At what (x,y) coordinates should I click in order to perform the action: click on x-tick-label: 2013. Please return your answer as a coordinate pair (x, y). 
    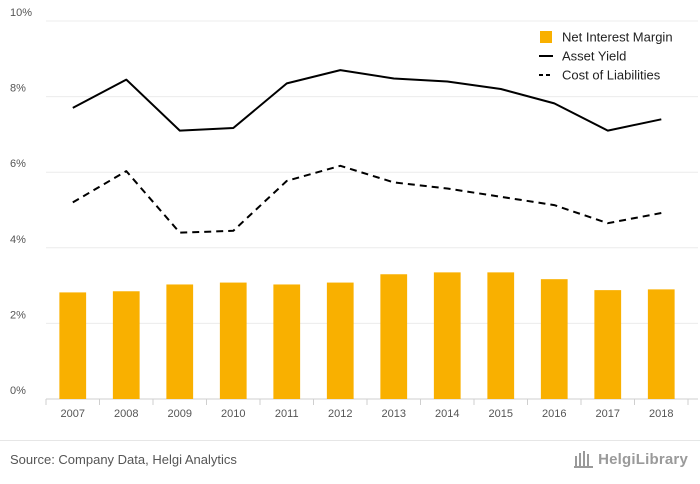
    Looking at the image, I should click on (394, 414).